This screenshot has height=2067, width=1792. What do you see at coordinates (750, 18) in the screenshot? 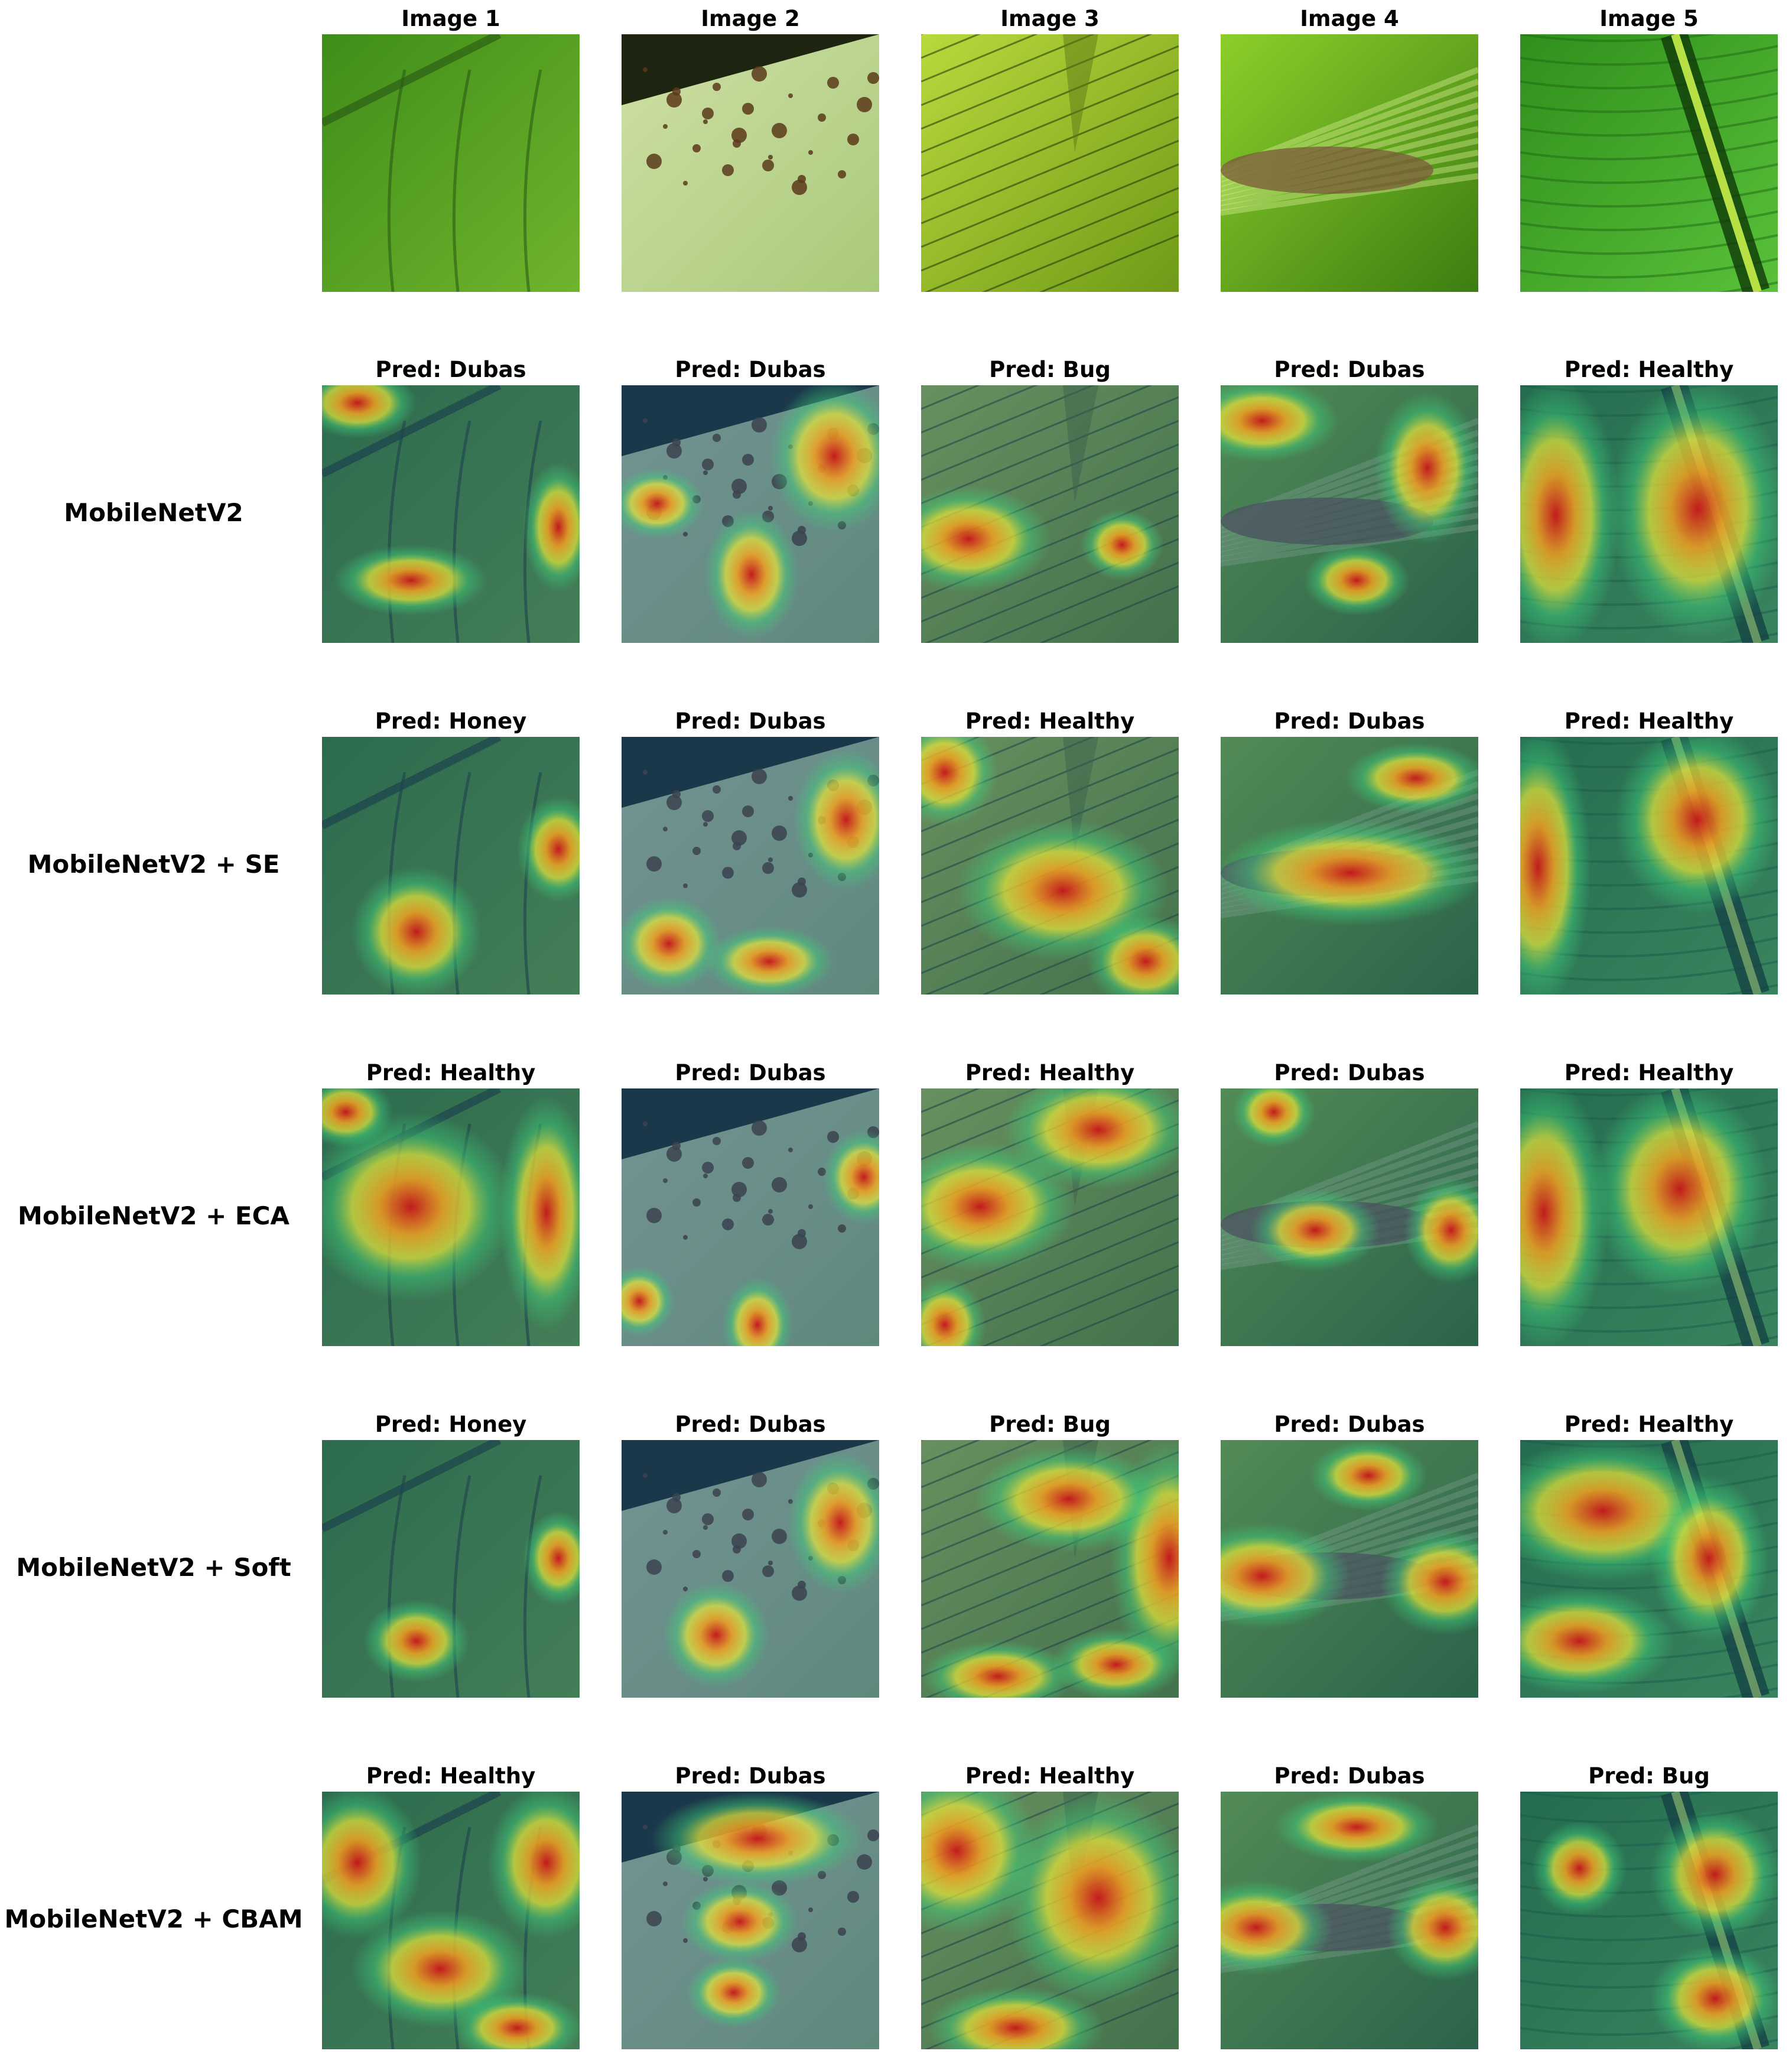
I see `column-title-2: Image 2` at bounding box center [750, 18].